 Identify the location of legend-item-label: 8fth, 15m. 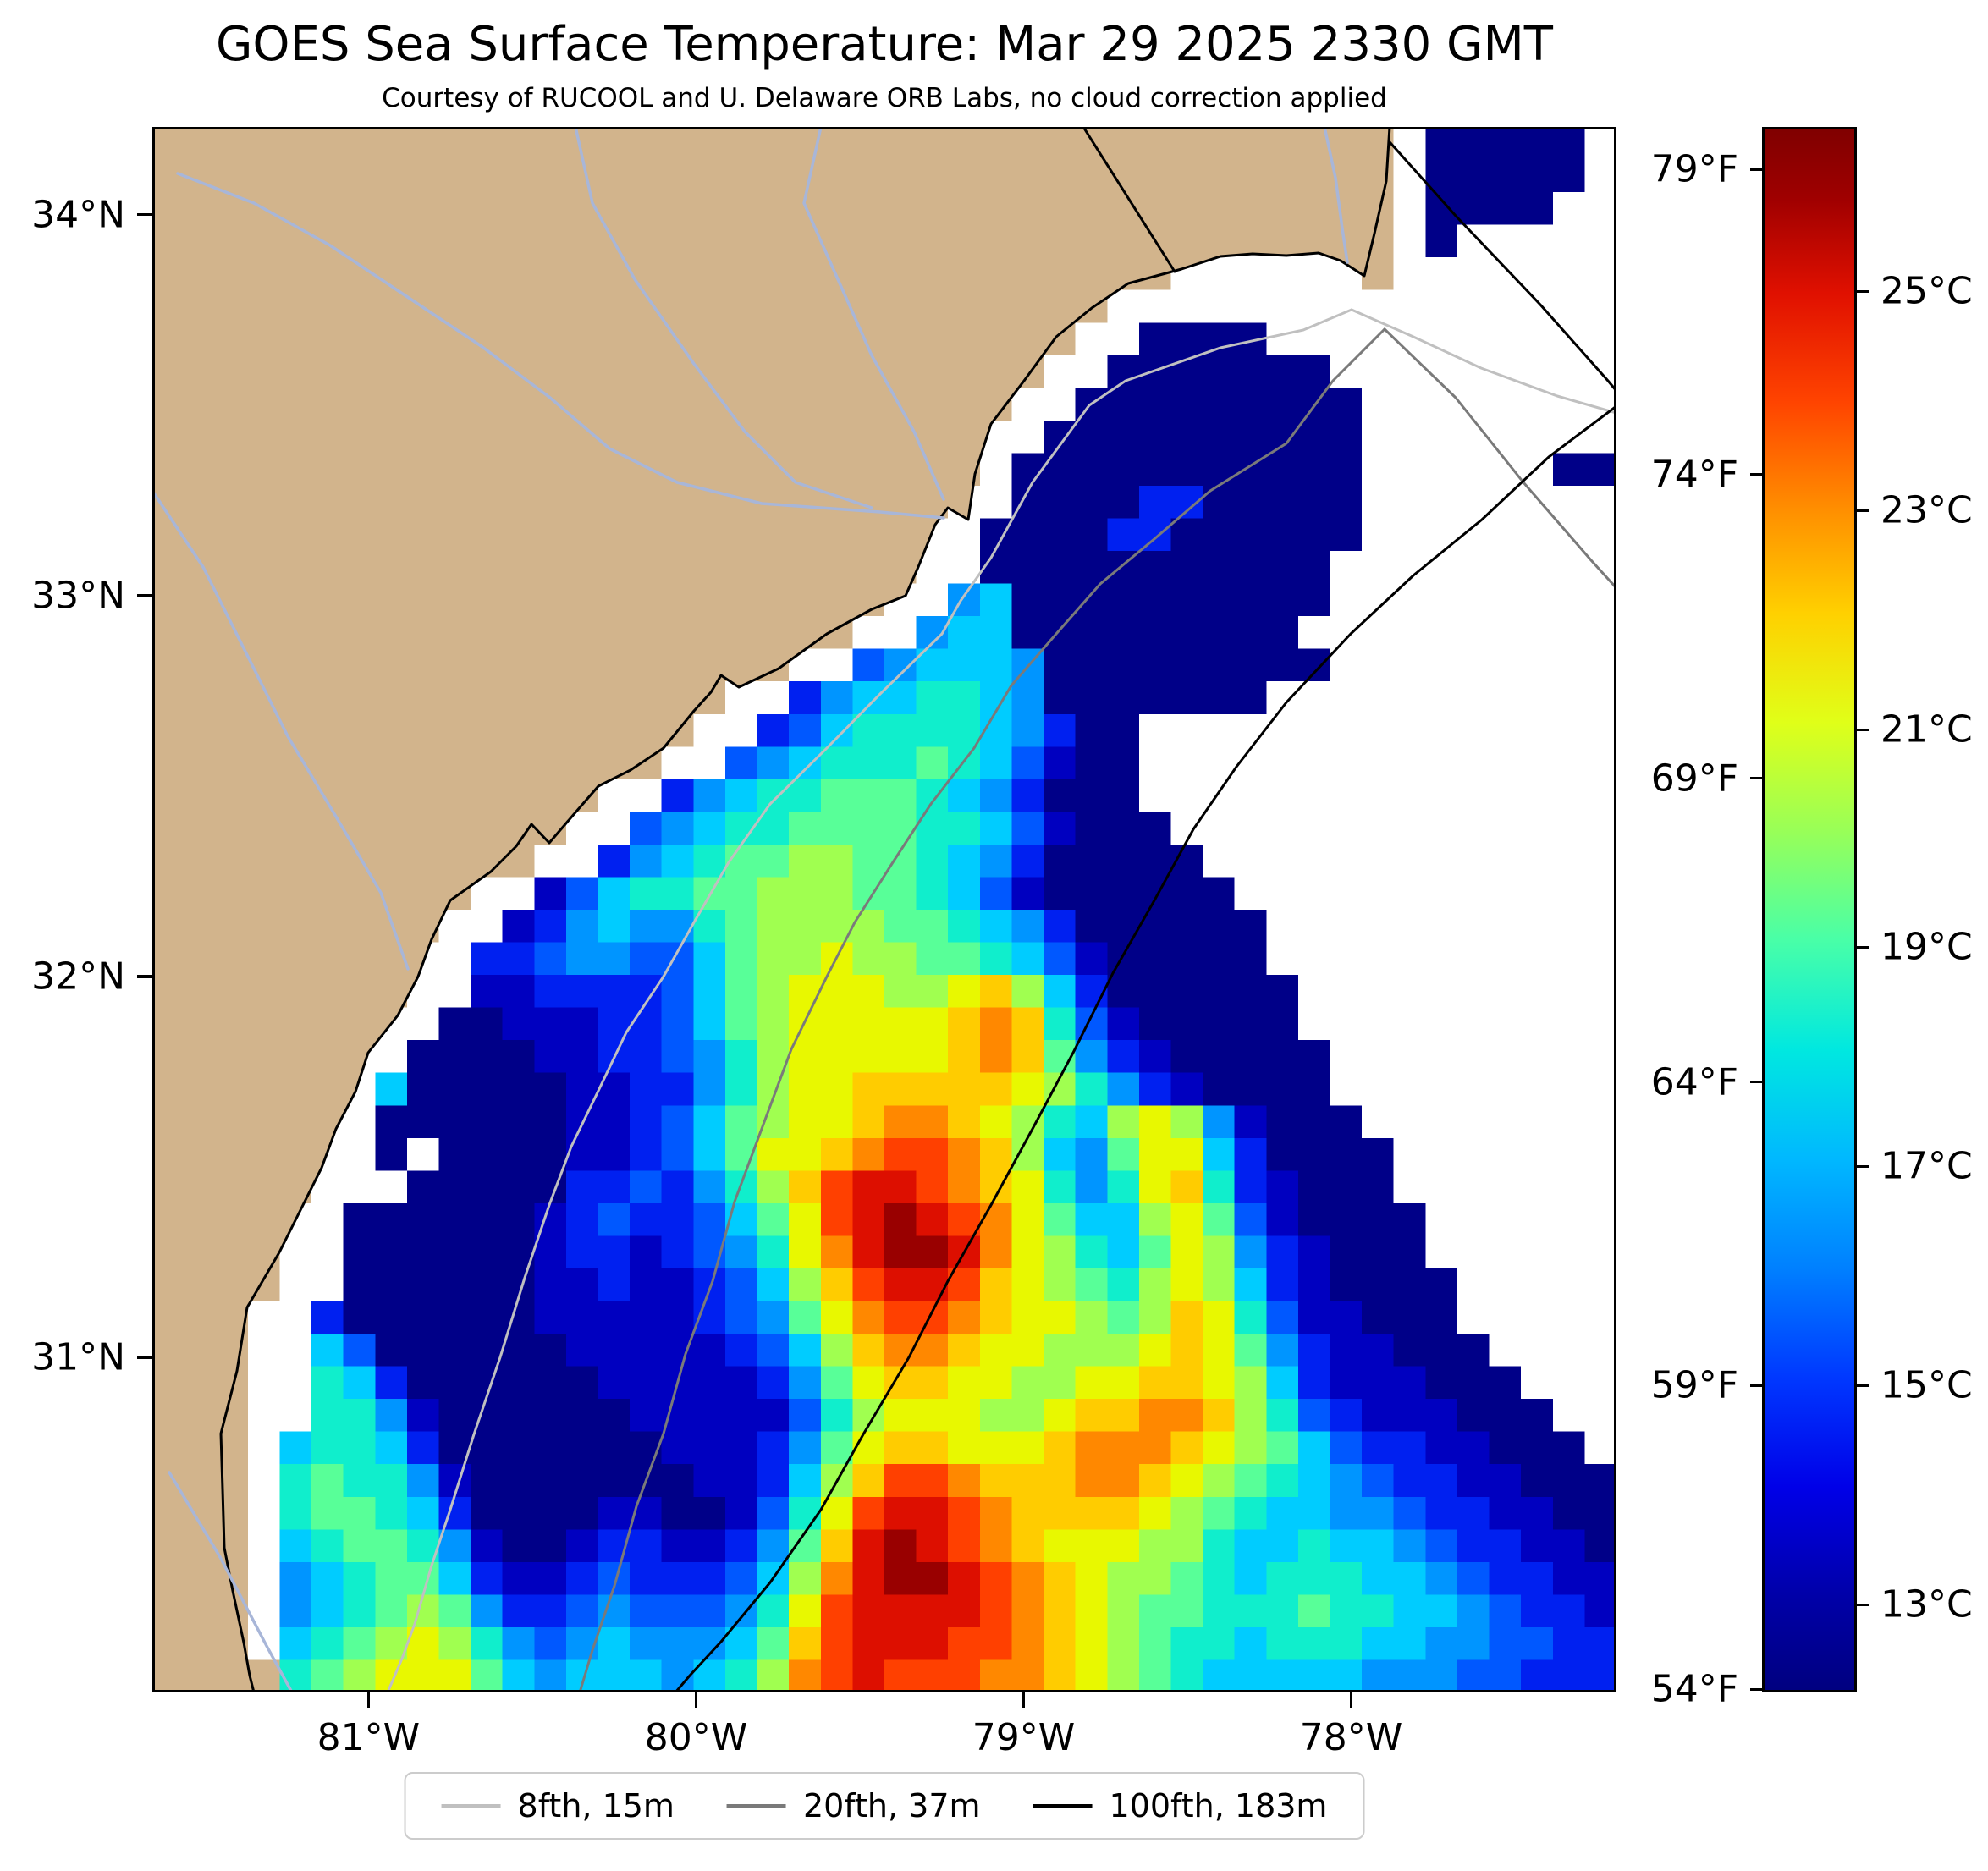
(596, 1806).